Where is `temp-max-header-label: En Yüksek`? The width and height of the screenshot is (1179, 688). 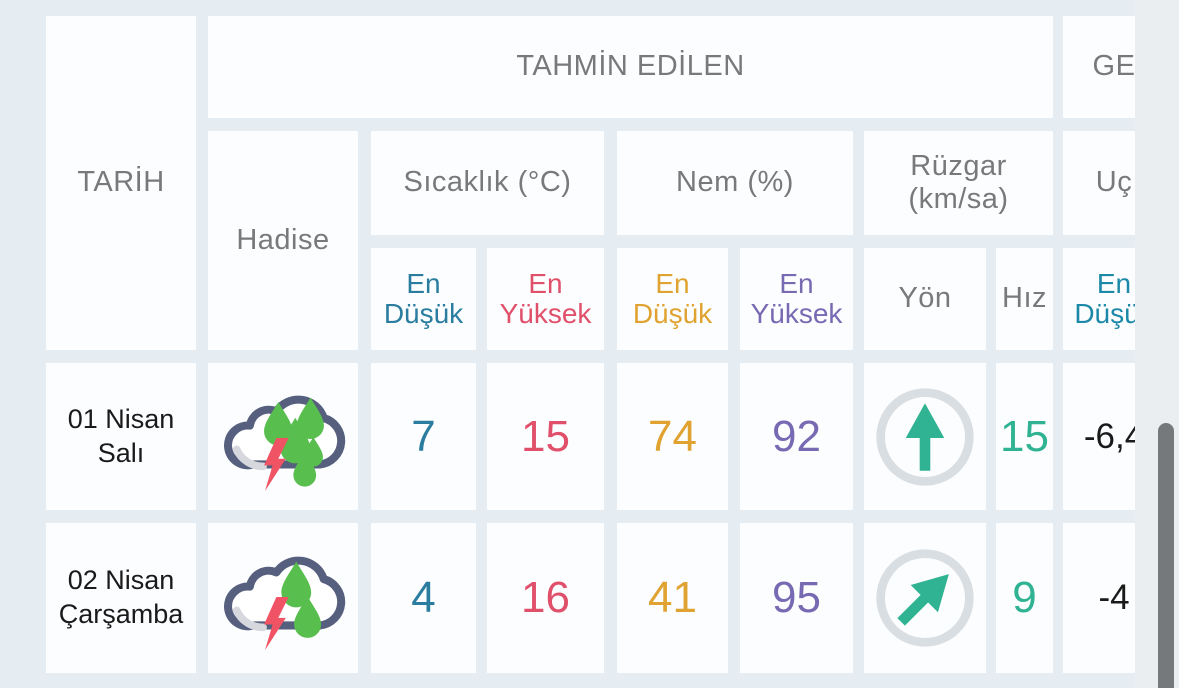
temp-max-header-label: En Yüksek is located at coordinates (545, 298).